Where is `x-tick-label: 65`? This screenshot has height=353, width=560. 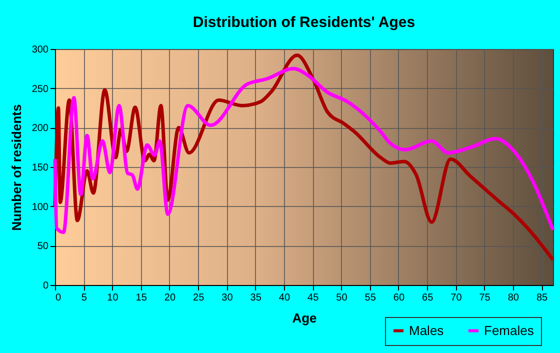
x-tick-label: 65 is located at coordinates (428, 298).